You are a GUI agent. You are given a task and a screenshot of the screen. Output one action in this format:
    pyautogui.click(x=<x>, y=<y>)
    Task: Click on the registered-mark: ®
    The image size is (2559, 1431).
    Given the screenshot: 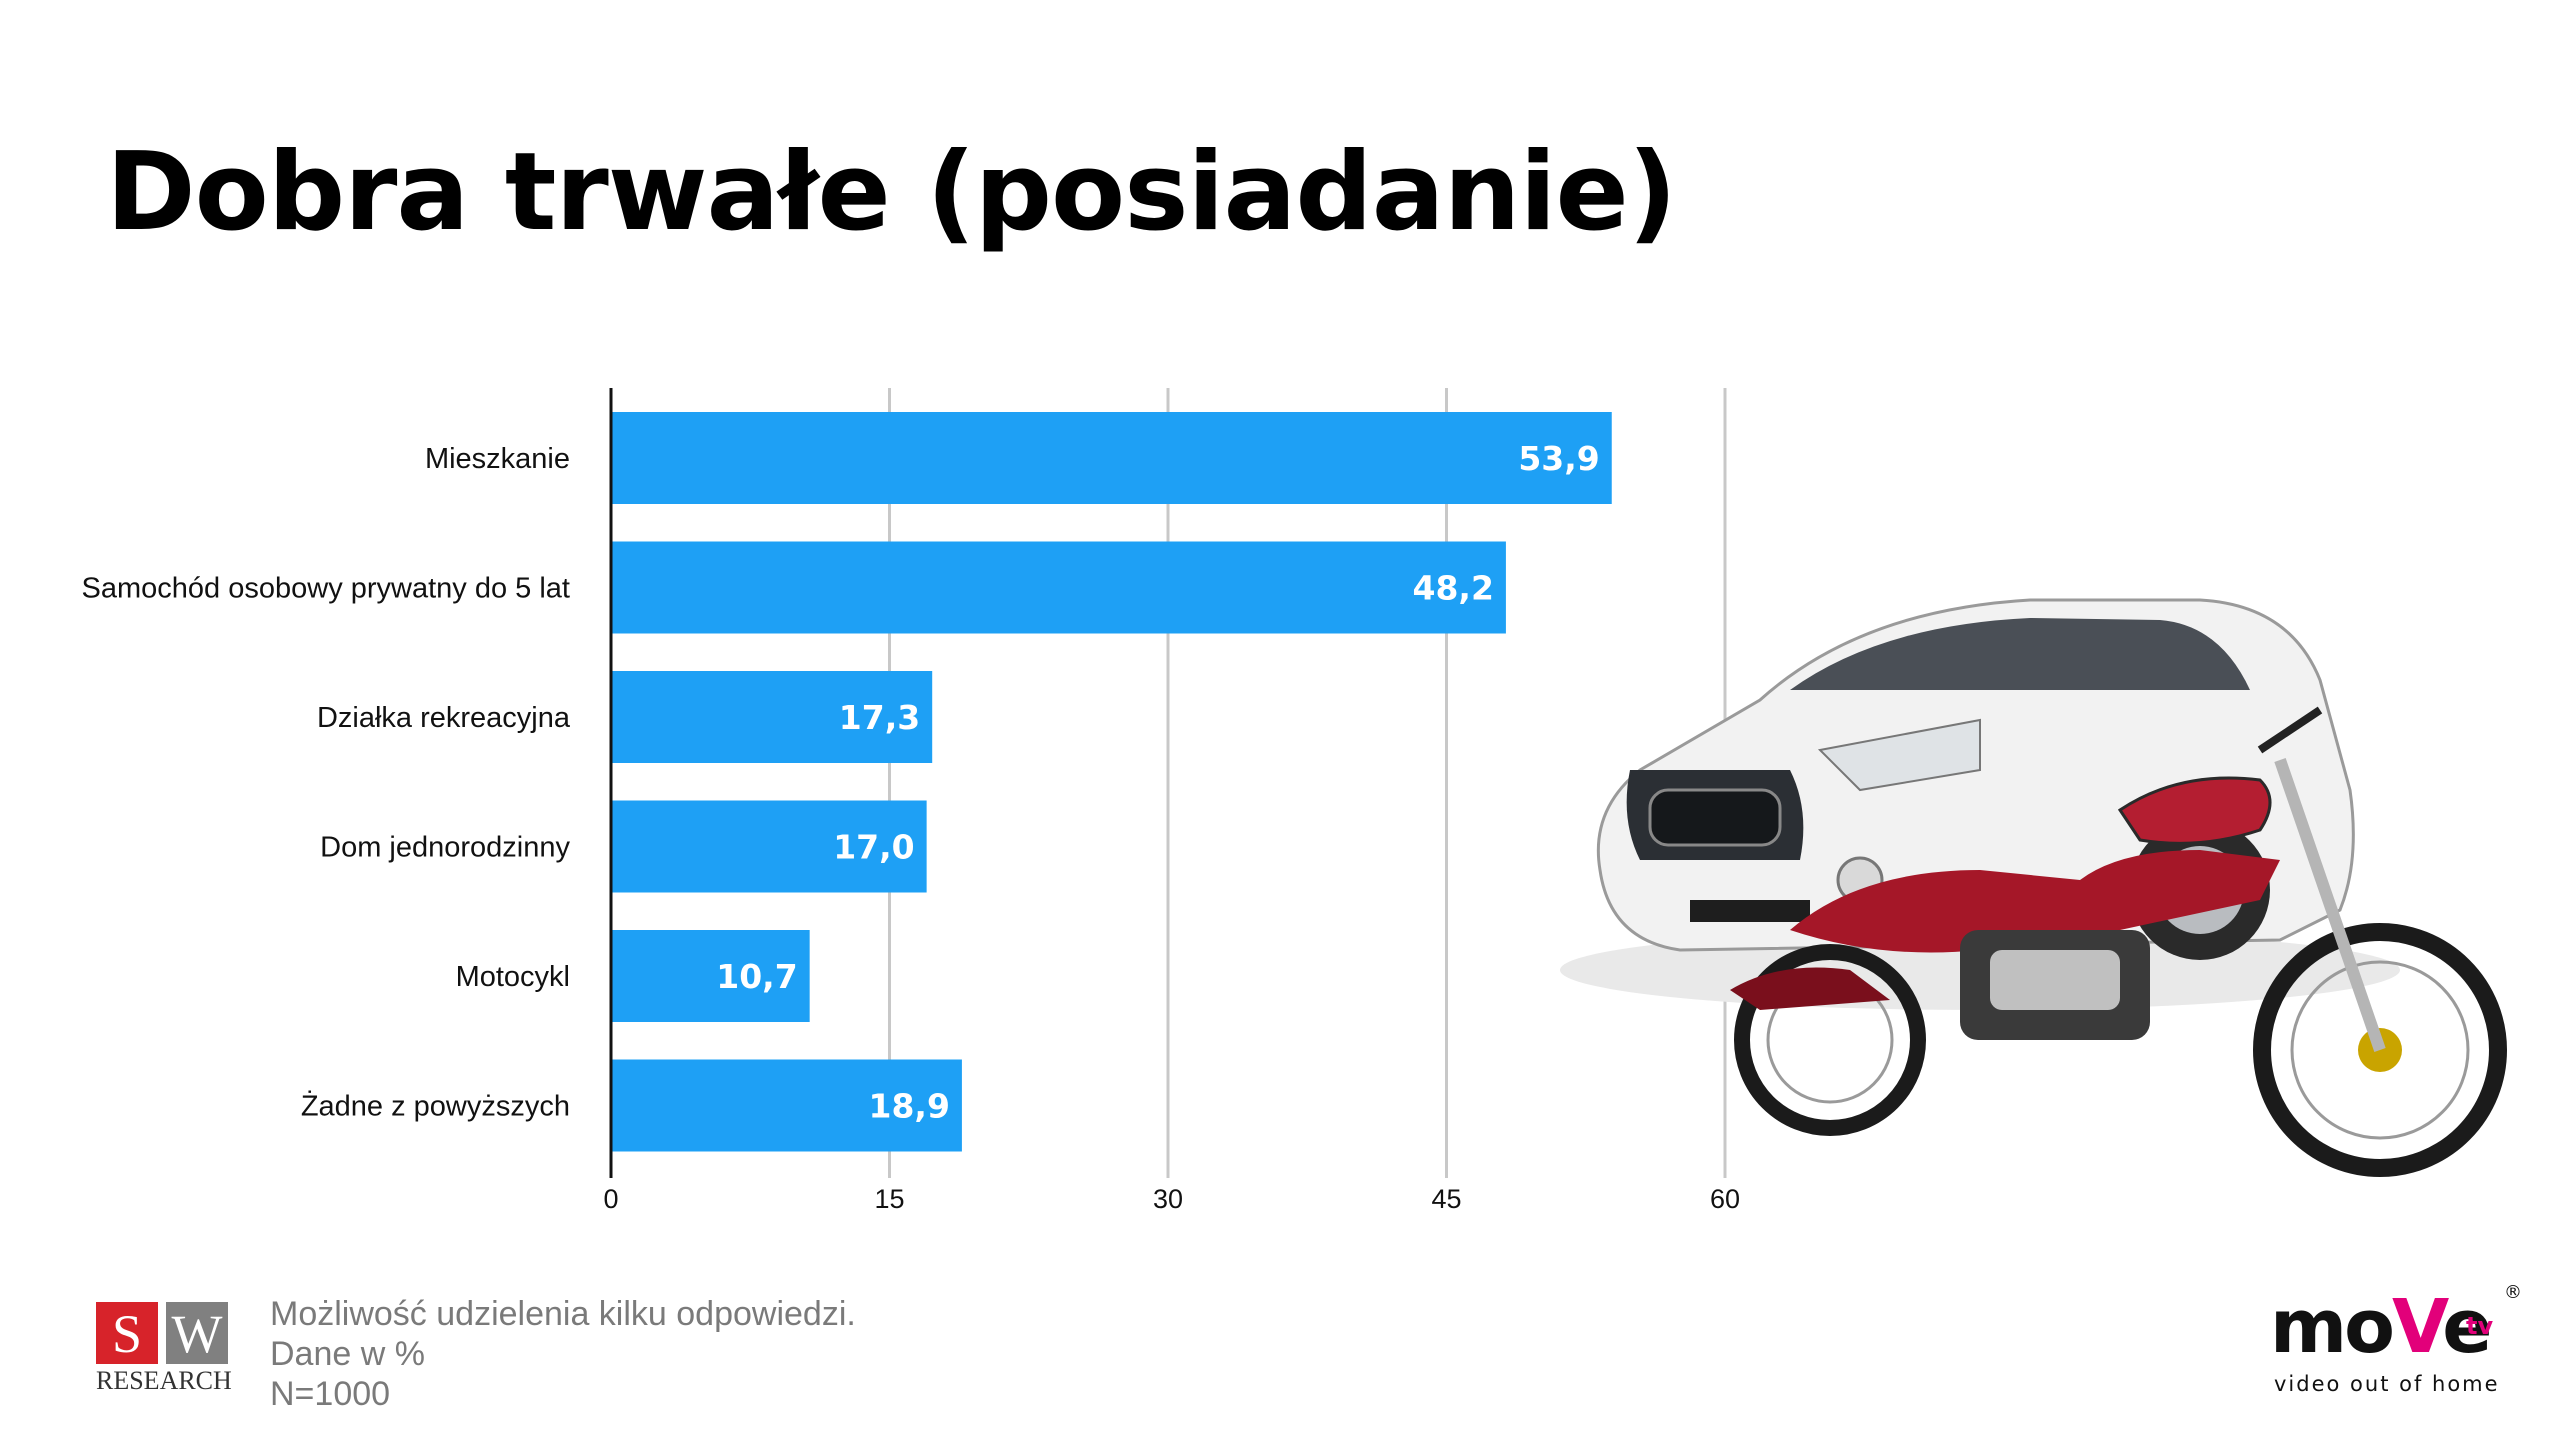 What is the action you would take?
    pyautogui.click(x=2513, y=1292)
    